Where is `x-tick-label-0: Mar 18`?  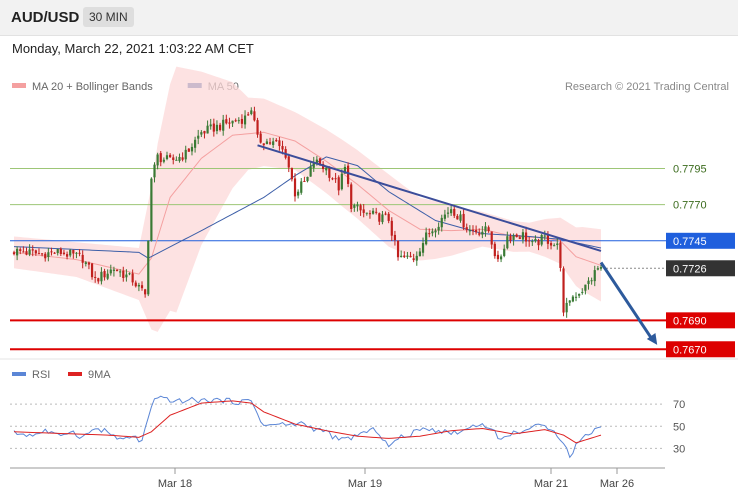 x-tick-label-0: Mar 18 is located at coordinates (175, 484).